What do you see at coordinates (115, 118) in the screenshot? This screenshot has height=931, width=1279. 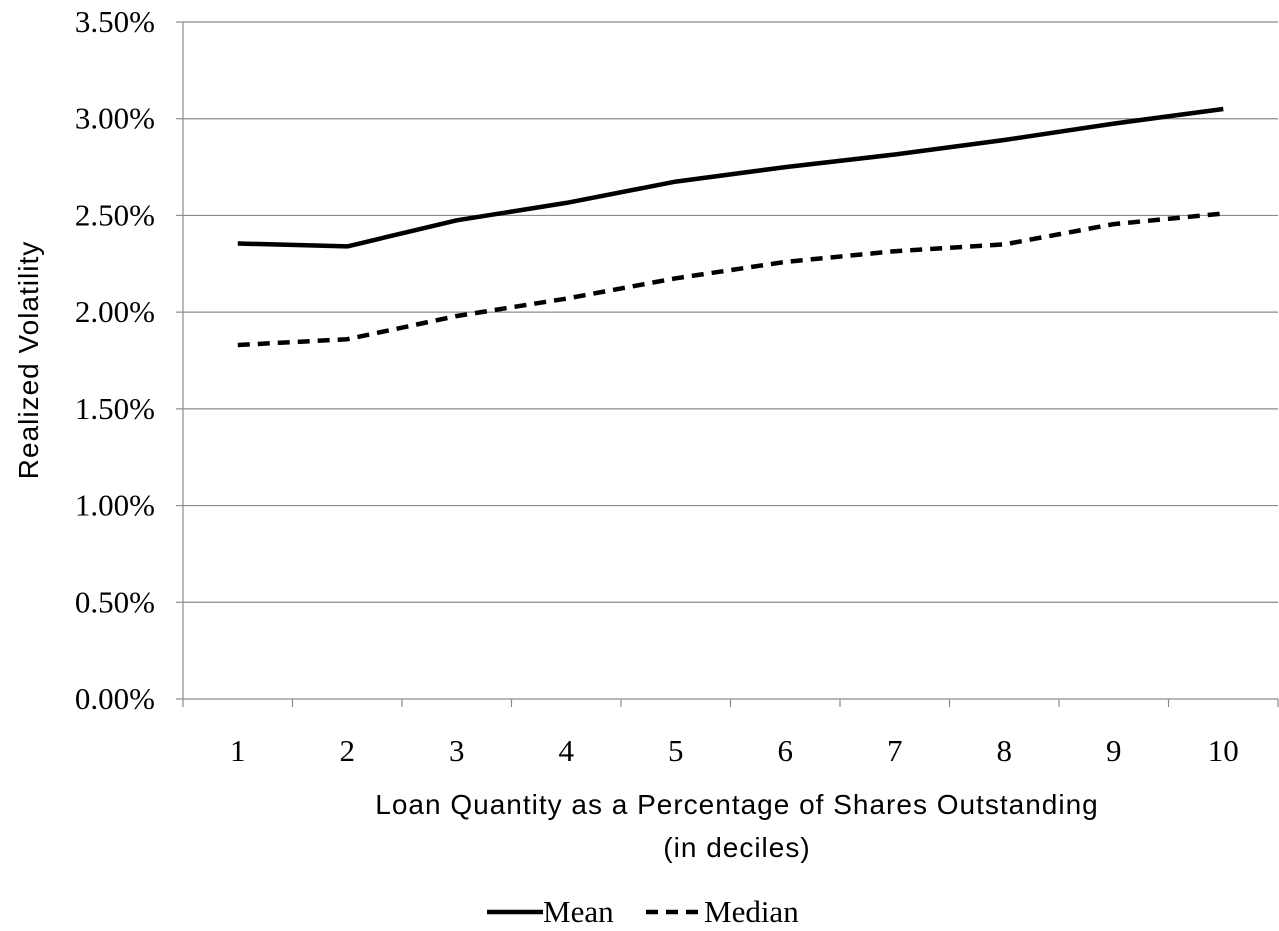 I see `y-tick-label: 3.00%` at bounding box center [115, 118].